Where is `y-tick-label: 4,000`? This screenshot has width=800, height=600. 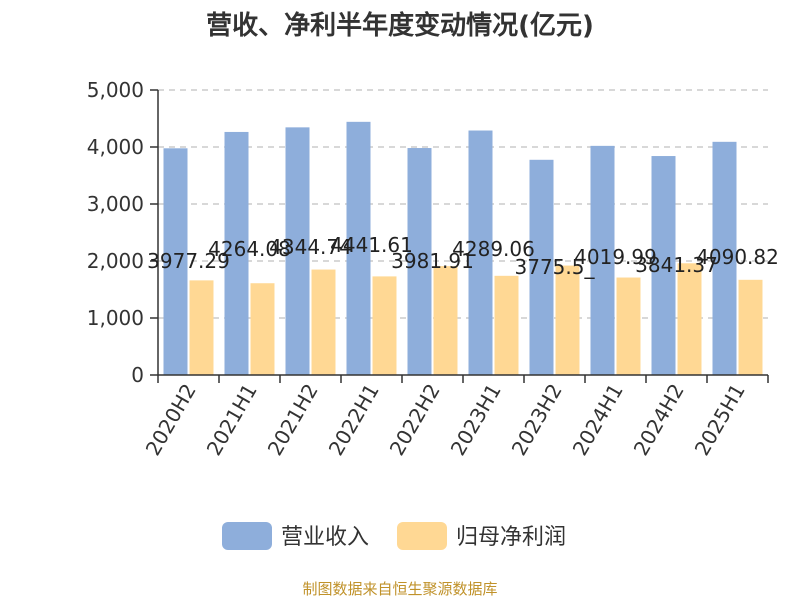 y-tick-label: 4,000 is located at coordinates (115, 147).